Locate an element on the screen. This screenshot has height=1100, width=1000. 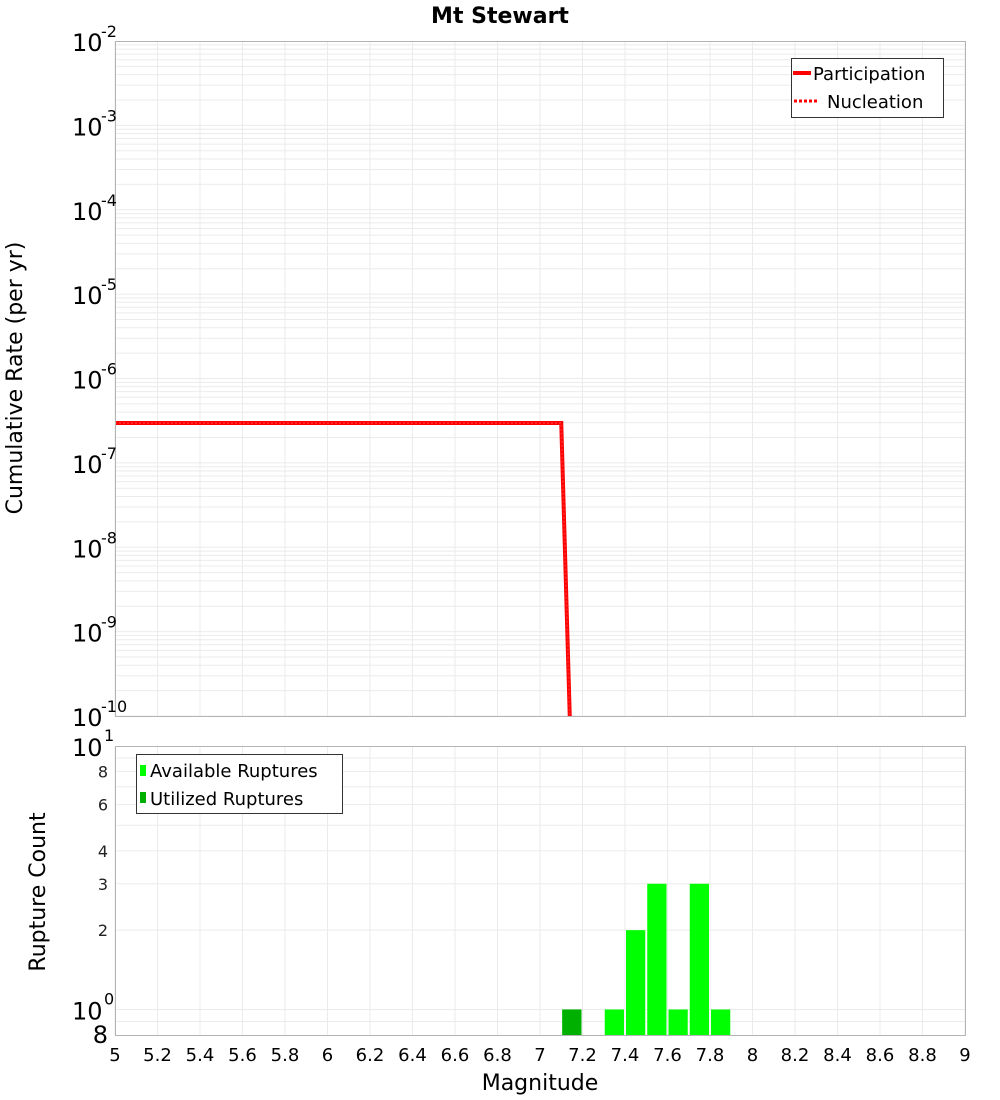
top-plot-series is located at coordinates (343, 568).